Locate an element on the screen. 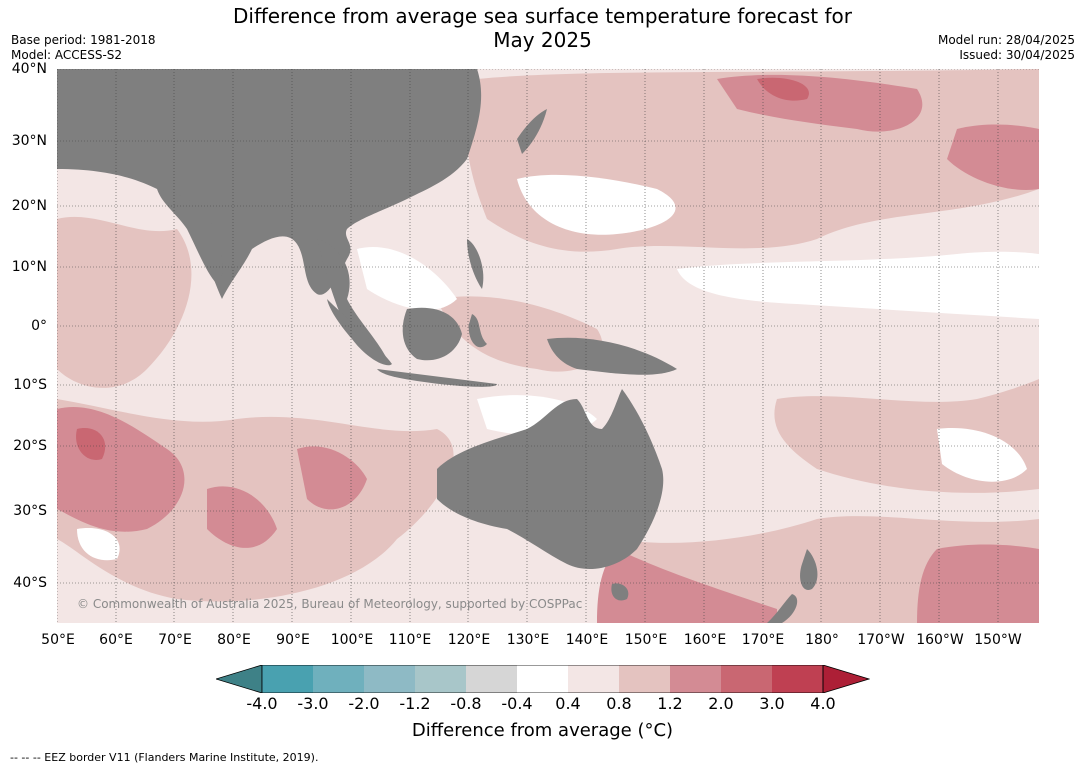 The image size is (1085, 770). colorbar-tick: -2.0 is located at coordinates (364, 703).